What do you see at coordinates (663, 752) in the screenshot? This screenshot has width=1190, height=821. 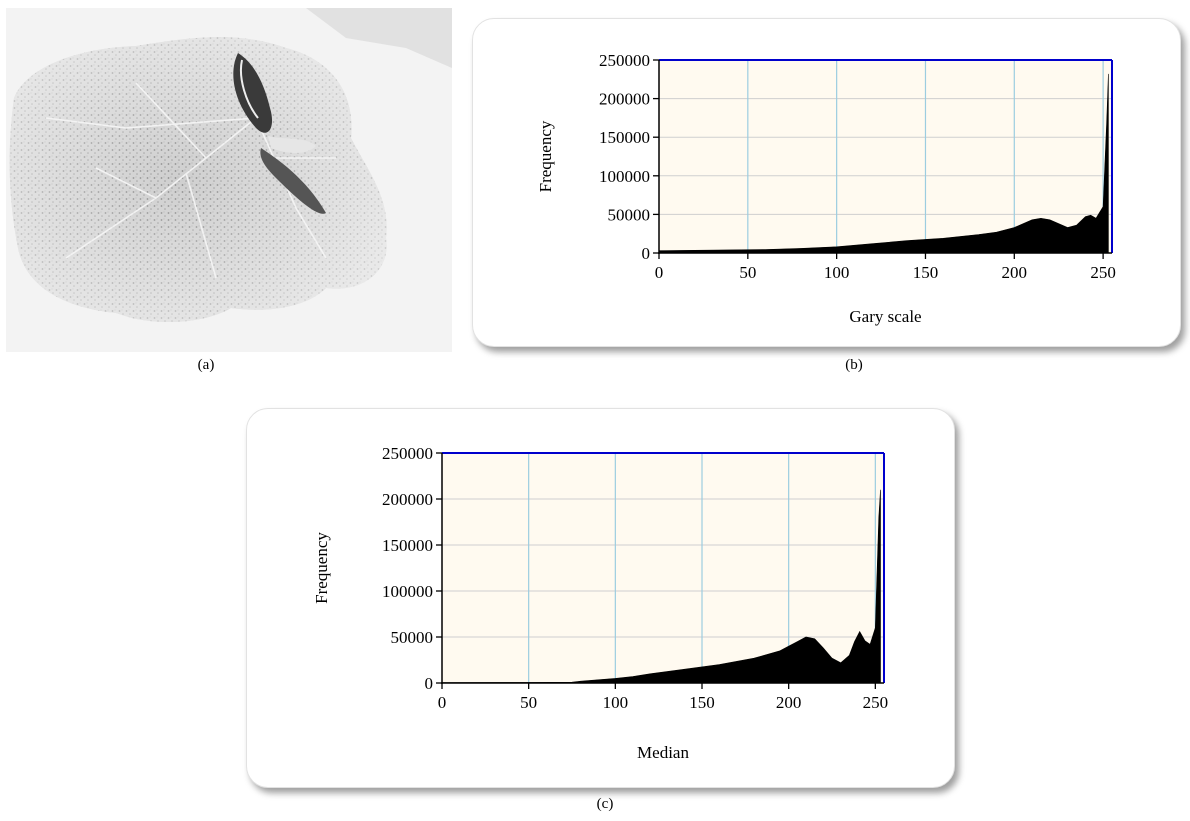 I see `x-axis-label: Median` at bounding box center [663, 752].